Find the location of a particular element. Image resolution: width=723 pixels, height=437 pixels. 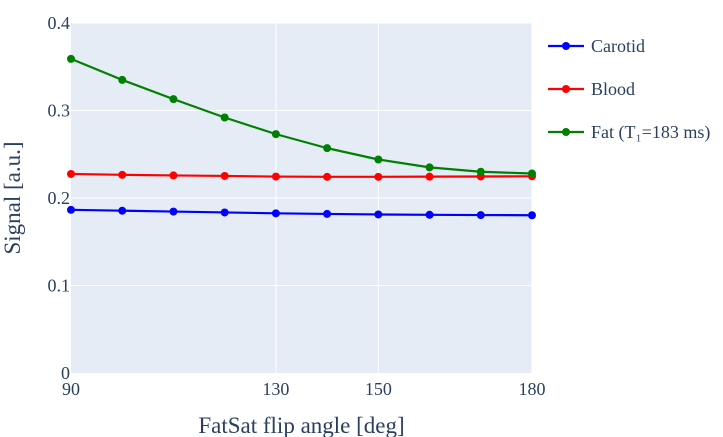

y-tick-label: 0.3 is located at coordinates (59, 111).